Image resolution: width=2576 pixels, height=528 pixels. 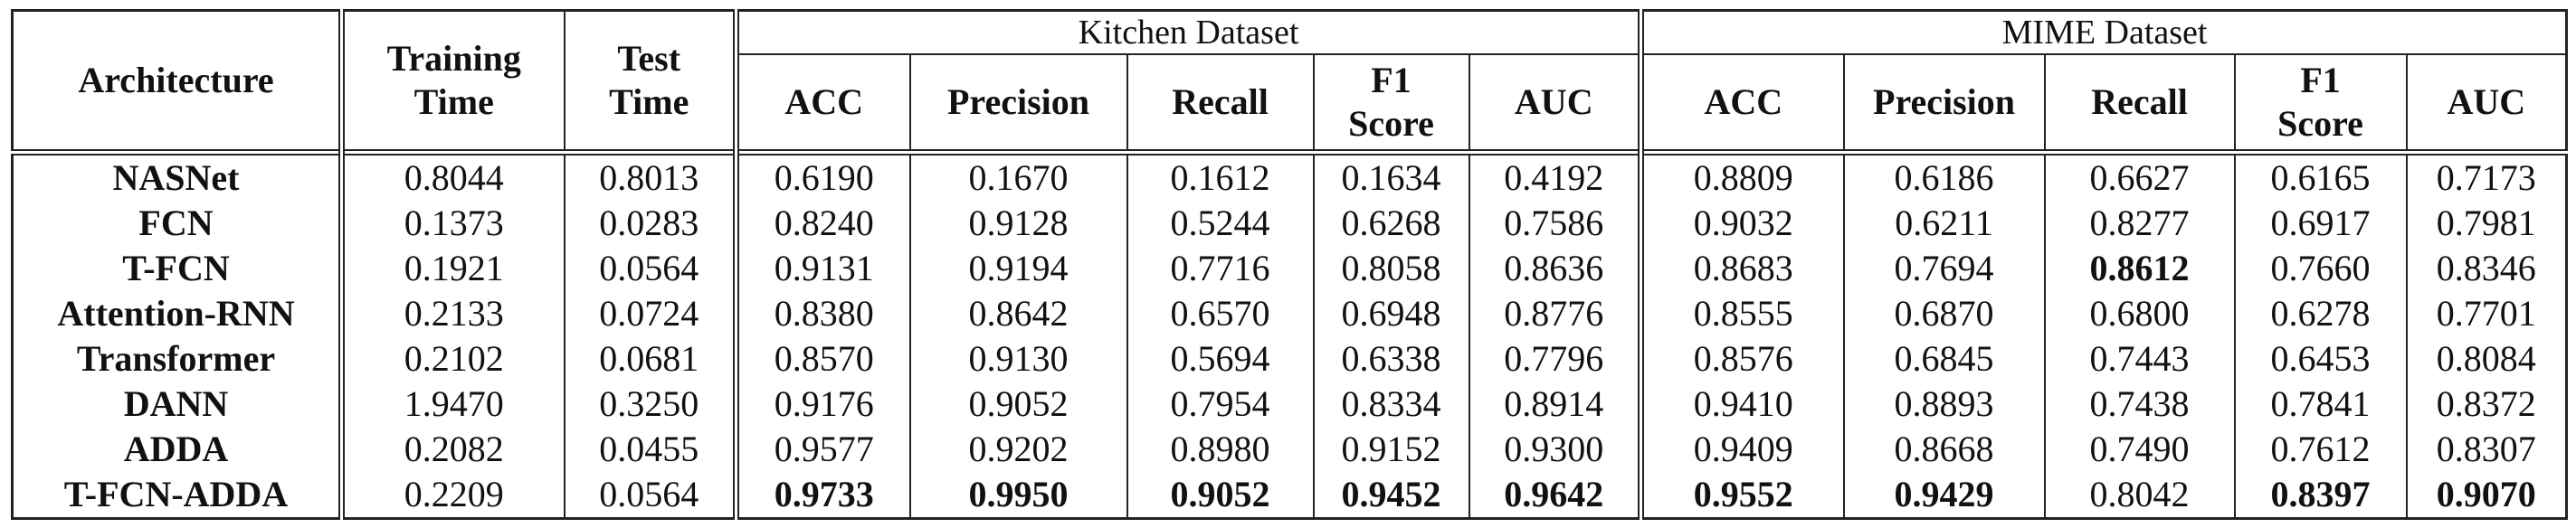 What do you see at coordinates (453, 58) in the screenshot?
I see `header-training-time-line1: Training` at bounding box center [453, 58].